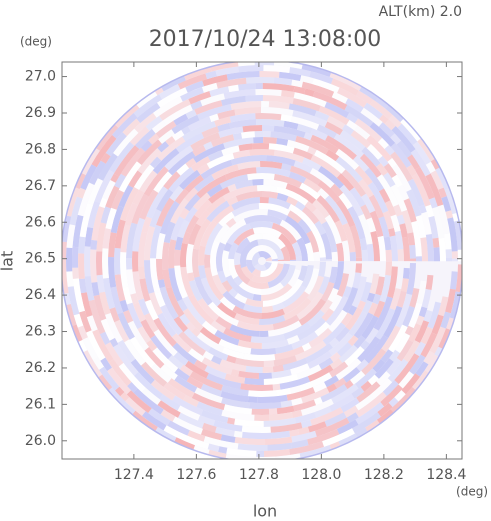  What do you see at coordinates (40, 113) in the screenshot?
I see `y-tick-label: 26.9` at bounding box center [40, 113].